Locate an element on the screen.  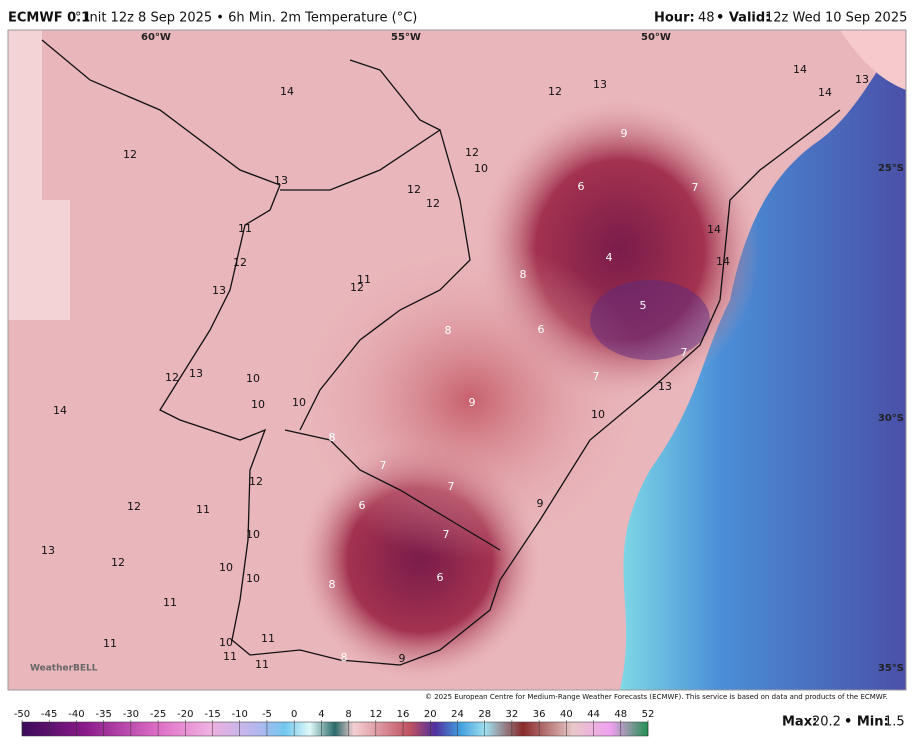
hour: 48 is located at coordinates (706, 18).